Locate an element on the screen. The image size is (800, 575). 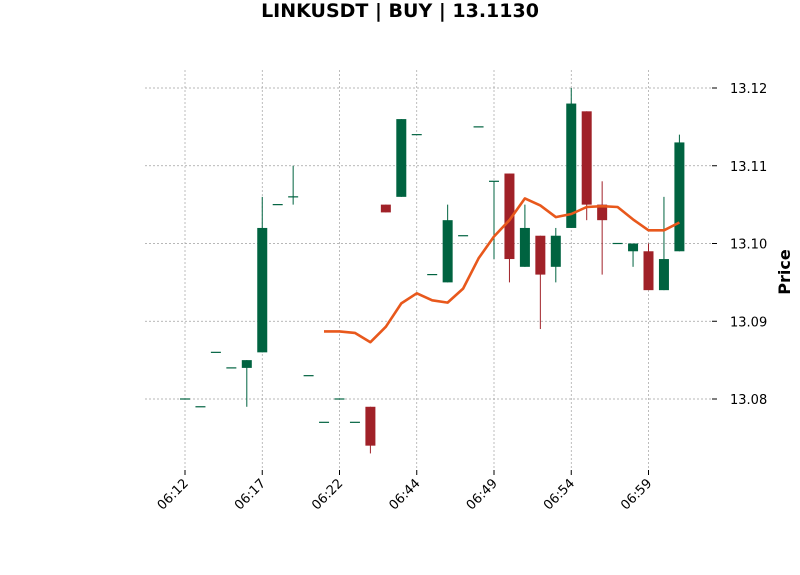
x-tick-label: 06:12 is located at coordinates (173, 494).